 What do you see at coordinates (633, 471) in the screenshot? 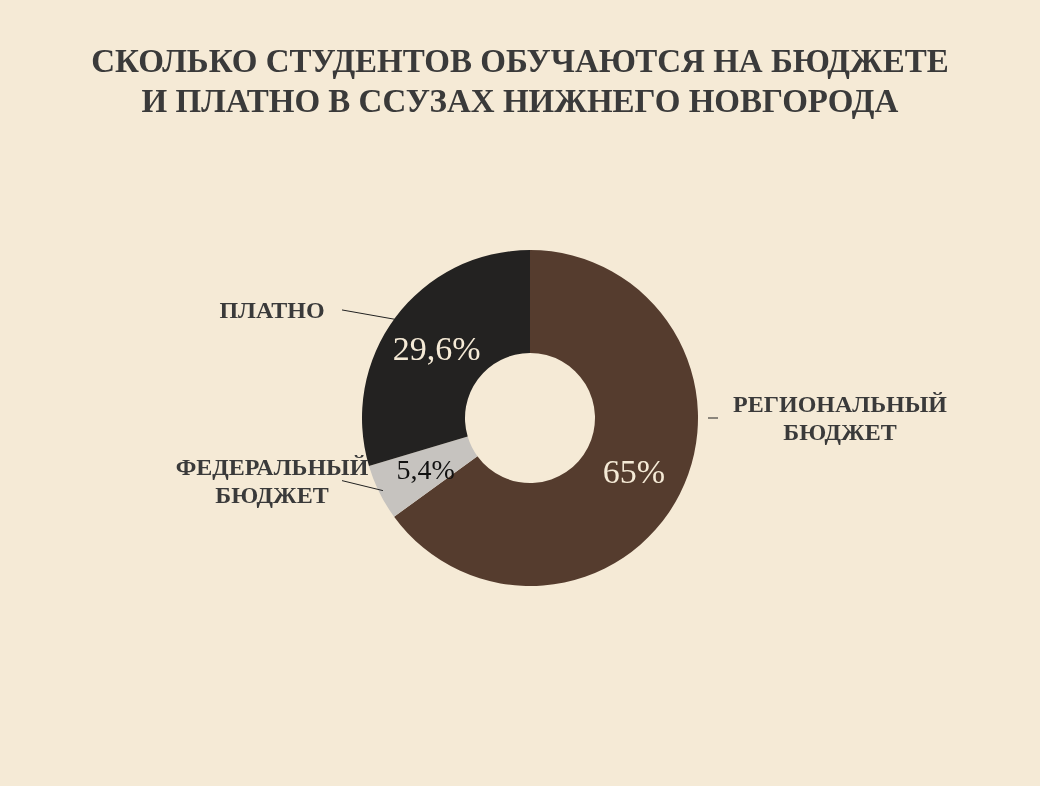
I see `data-label: 65%` at bounding box center [633, 471].